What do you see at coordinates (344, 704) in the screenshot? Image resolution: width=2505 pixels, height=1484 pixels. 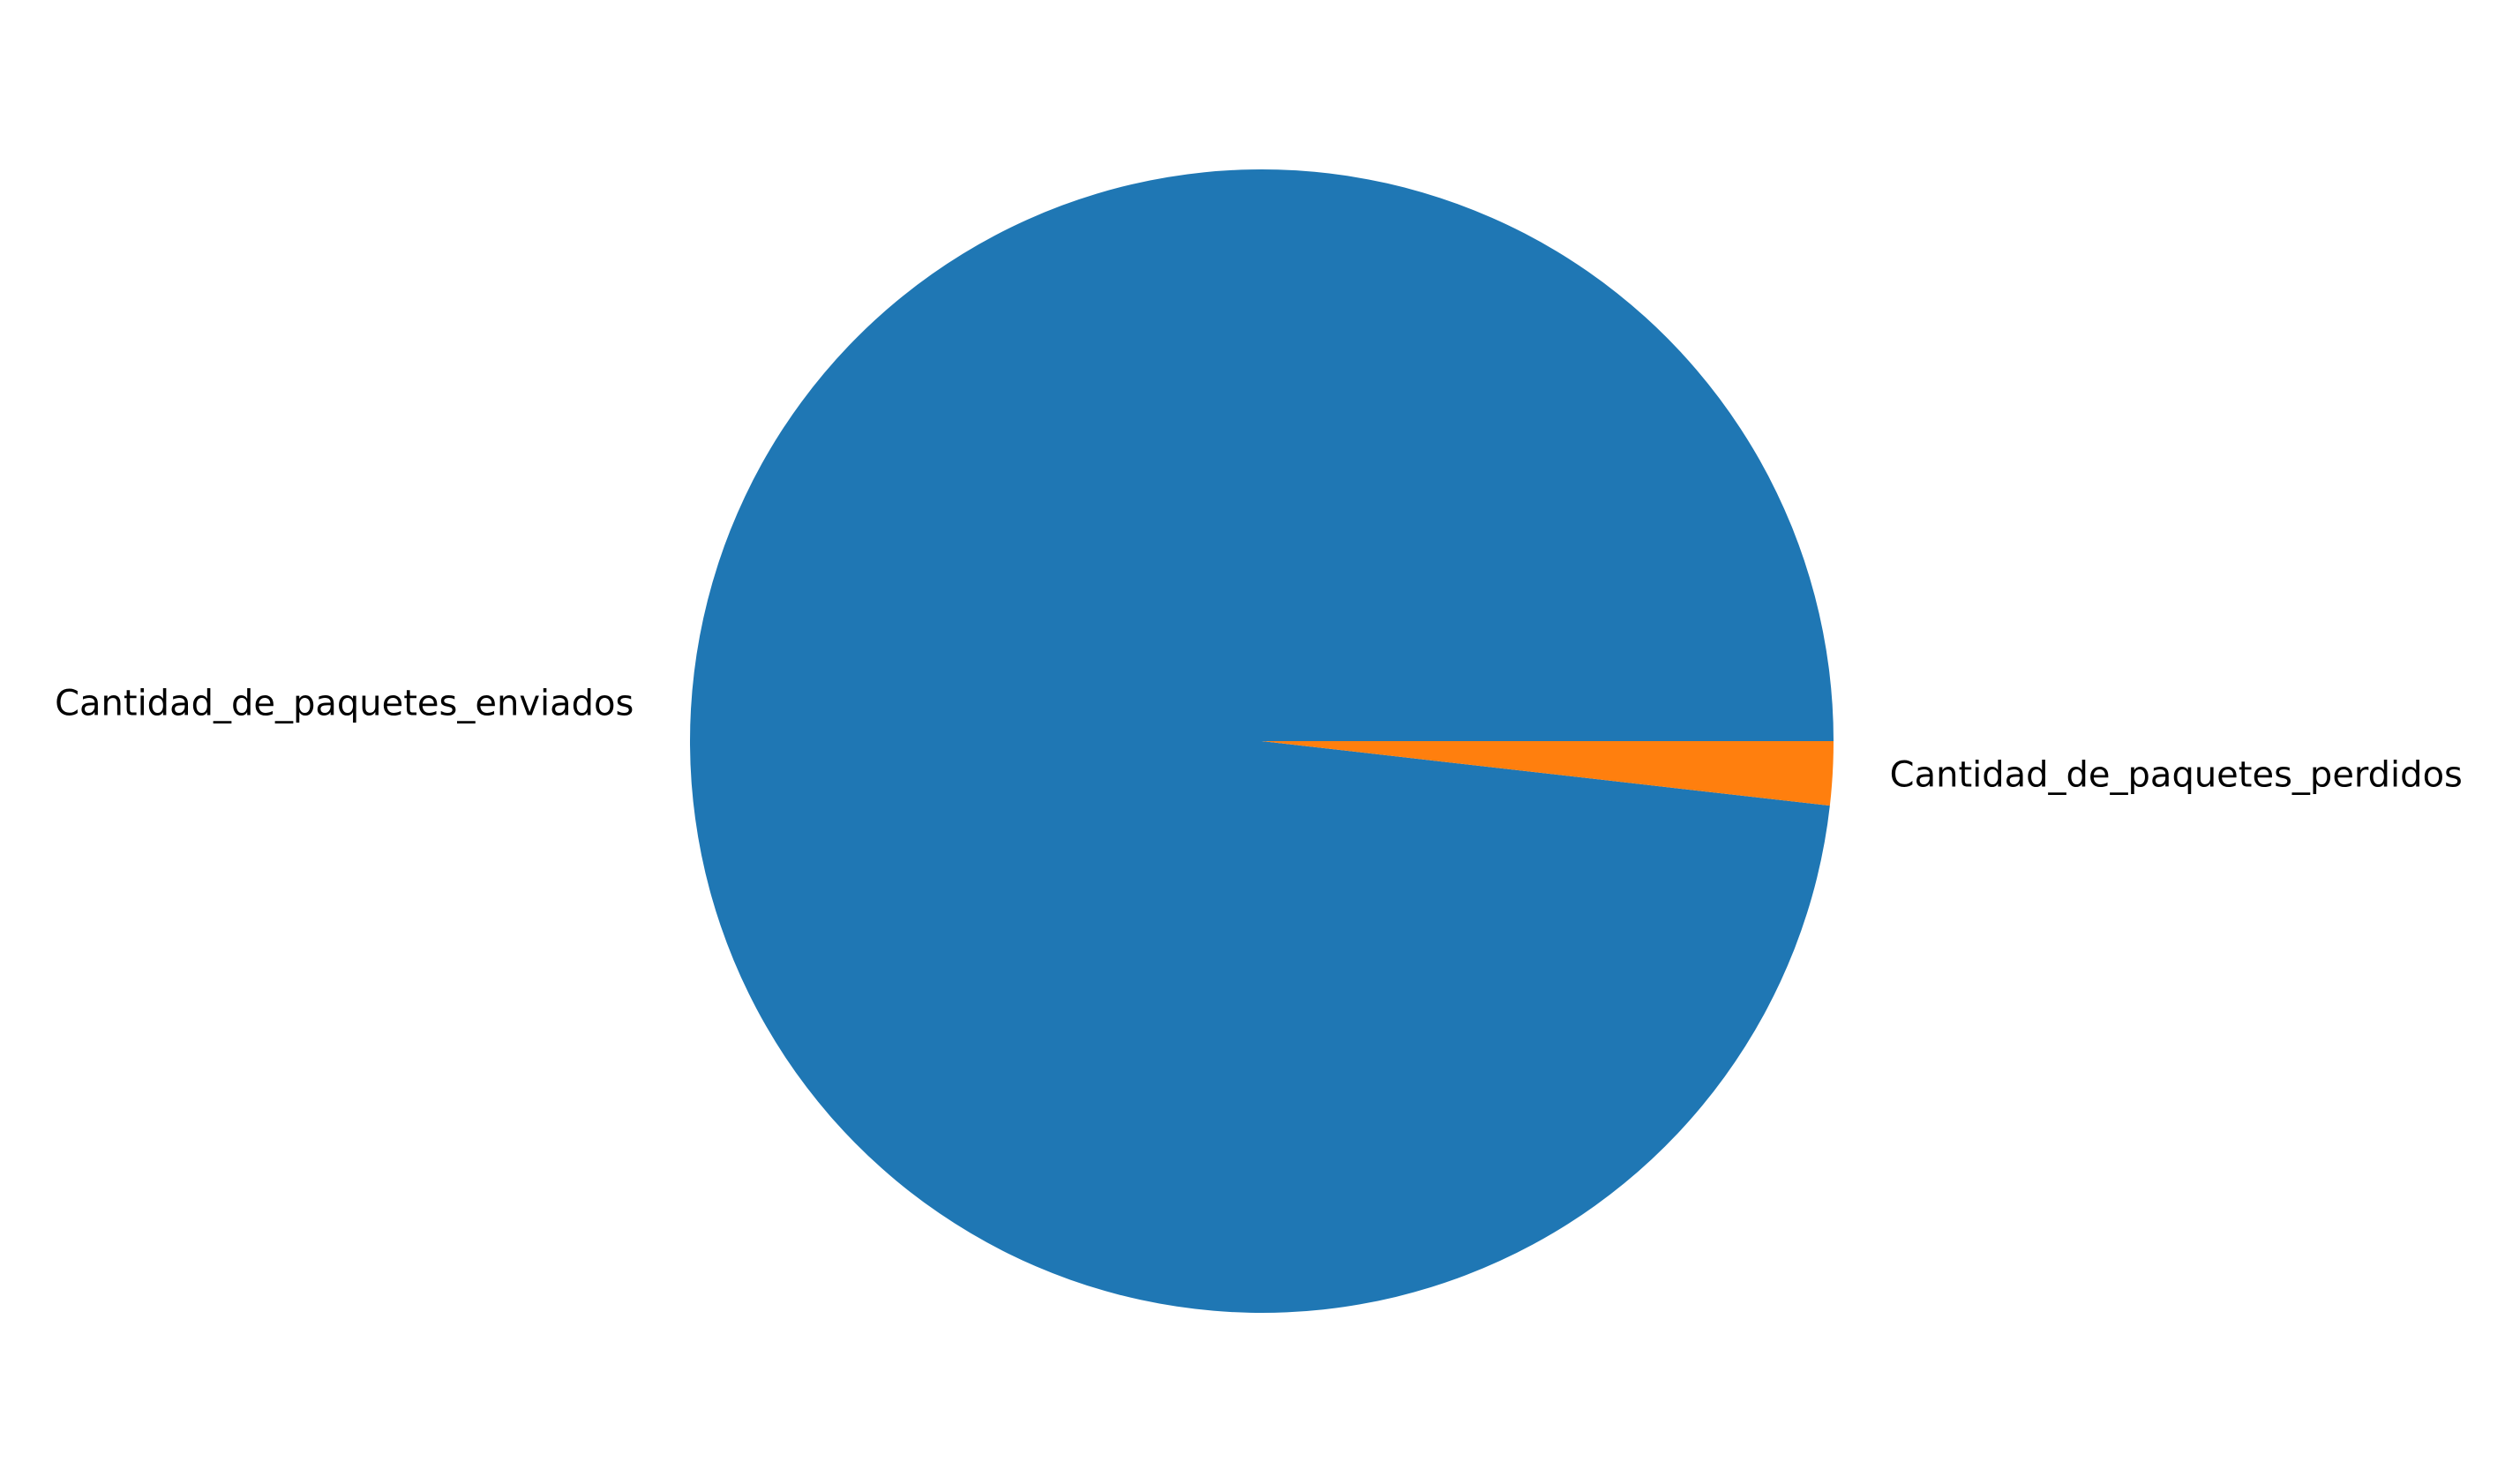 I see `pie-label-1: Cantidad_de_paquetes_enviados` at bounding box center [344, 704].